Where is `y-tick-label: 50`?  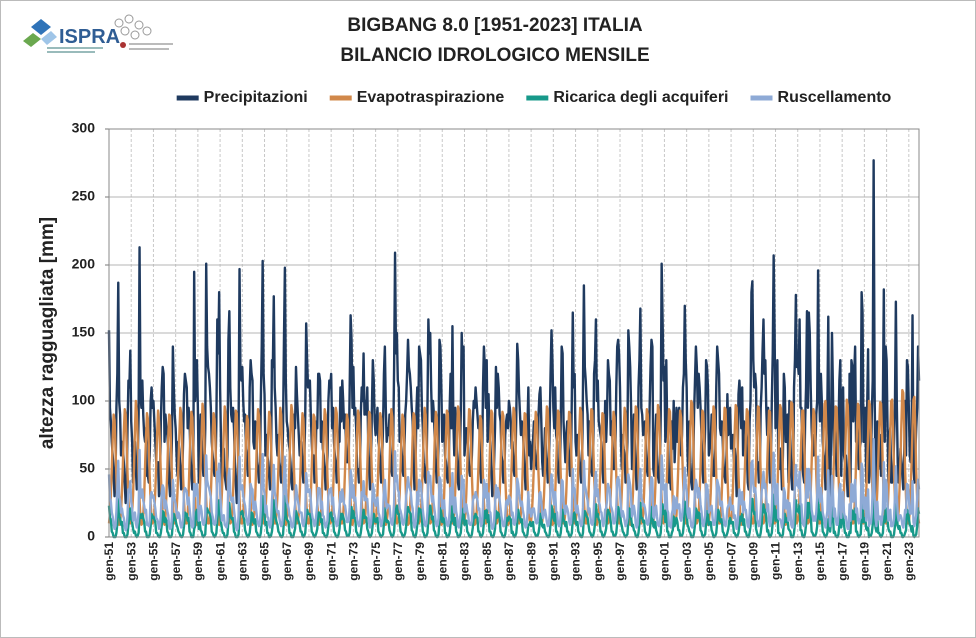 y-tick-label: 50 is located at coordinates (87, 468).